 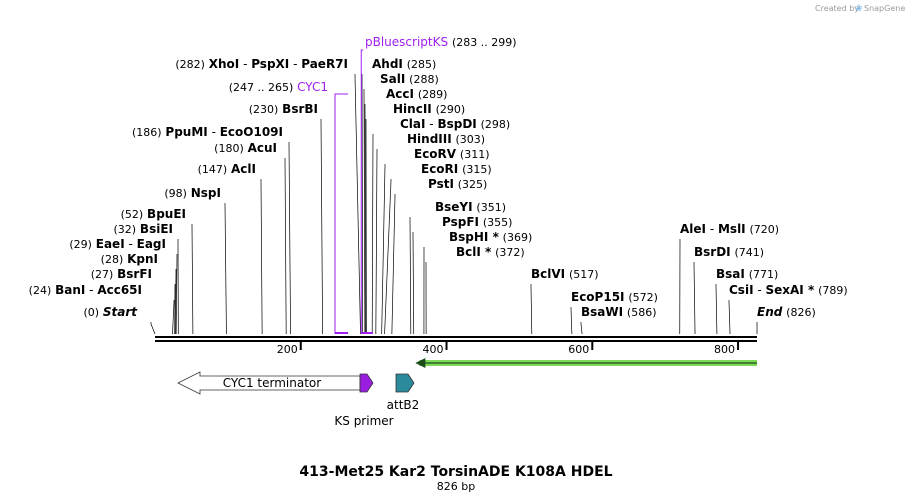 I want to click on site-label-psti: PstI (325), so click(x=457, y=184).